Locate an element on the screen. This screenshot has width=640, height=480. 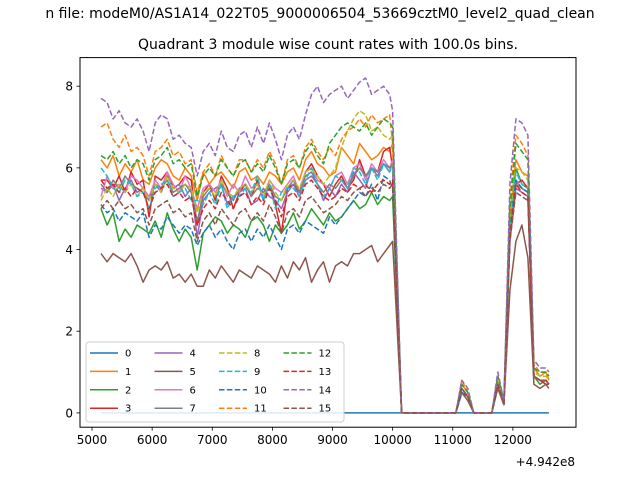
legend-label-10: 10 is located at coordinates (260, 390).